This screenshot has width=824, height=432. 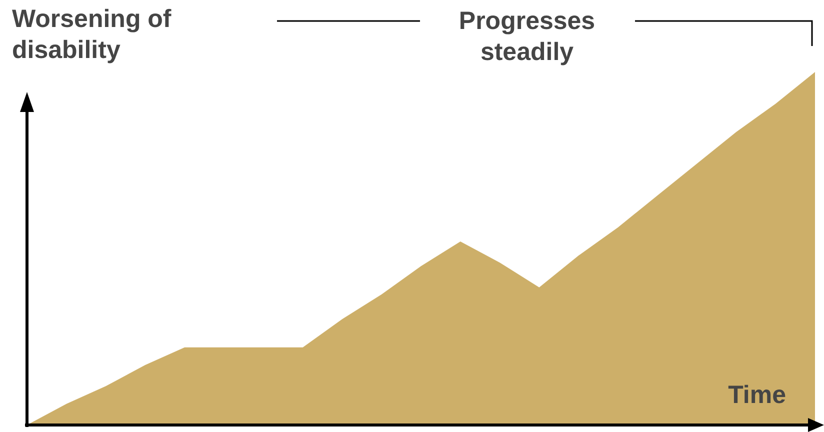 I want to click on y-axis-title: Worsening of disability, so click(x=92, y=35).